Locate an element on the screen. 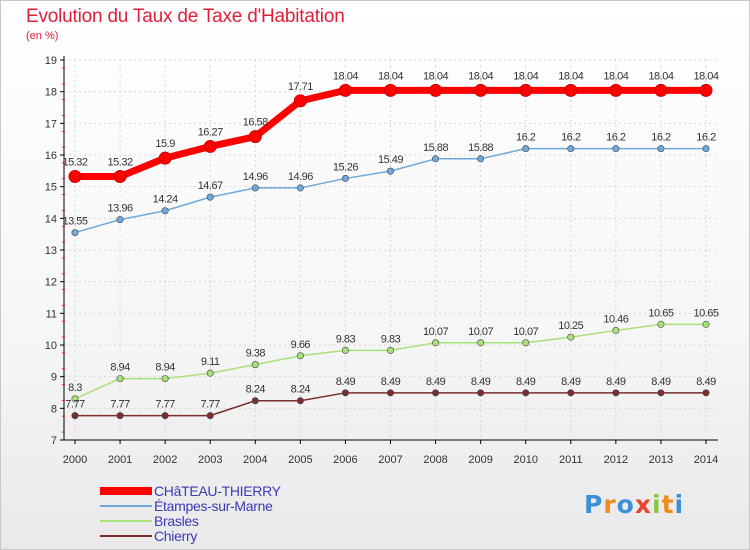 This screenshot has width=750, height=550. data-label: 16.58 is located at coordinates (255, 123).